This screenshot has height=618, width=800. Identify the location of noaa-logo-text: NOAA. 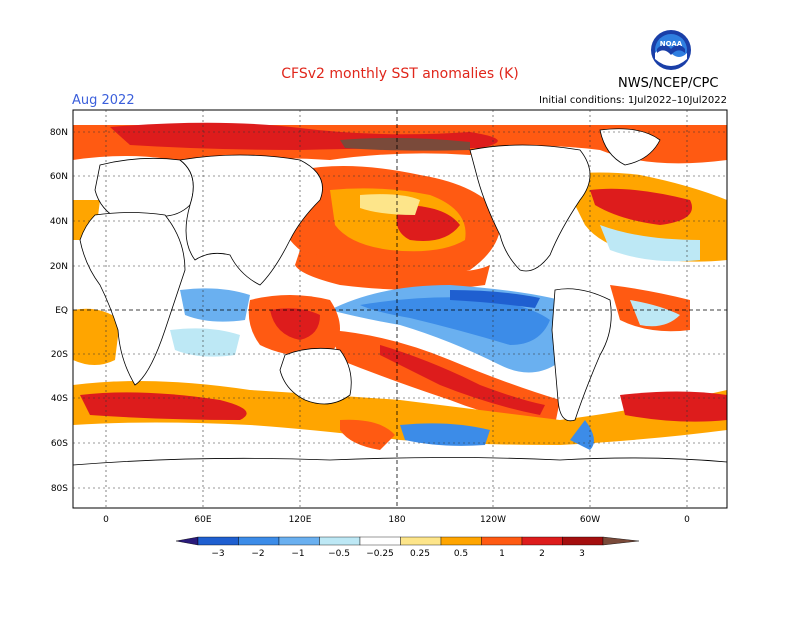
(671, 44).